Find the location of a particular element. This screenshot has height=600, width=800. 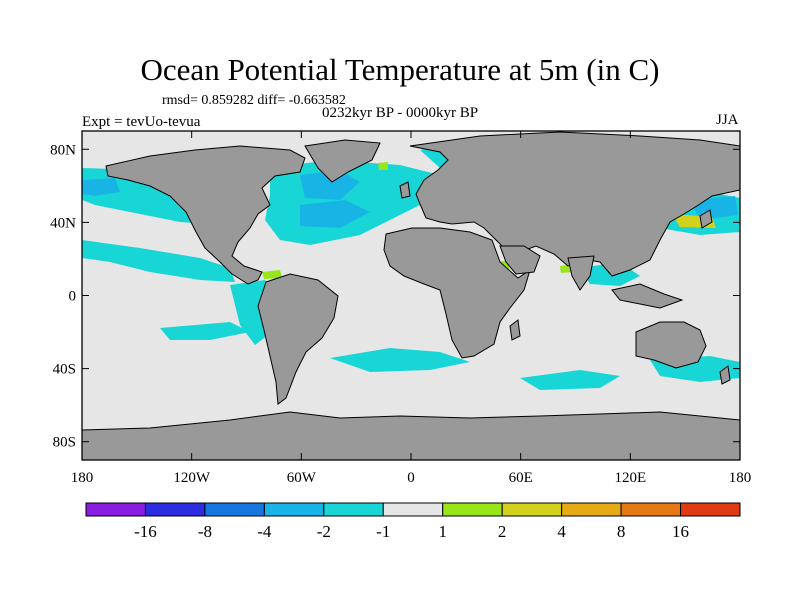

colorbar-label: -1 is located at coordinates (383, 531).